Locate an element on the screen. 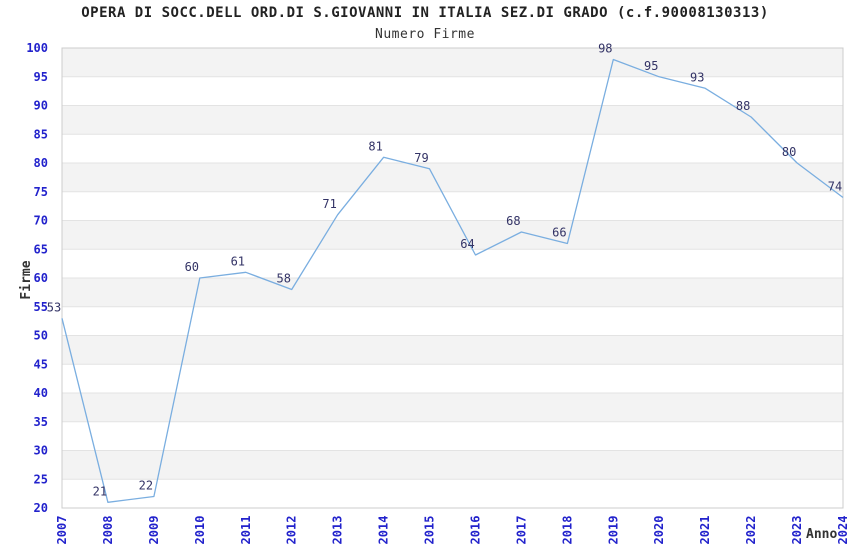 This screenshot has width=850, height=550. y-tick-label: 70 is located at coordinates (41, 221).